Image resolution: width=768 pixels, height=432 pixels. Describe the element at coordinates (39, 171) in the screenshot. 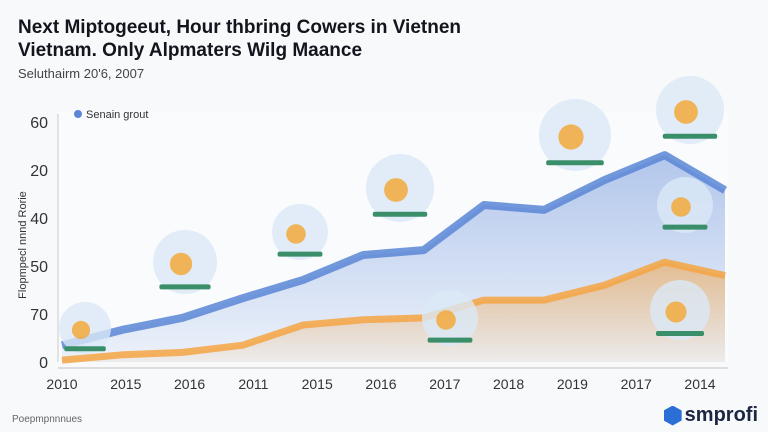

I see `y-tick-label: 20` at that location.